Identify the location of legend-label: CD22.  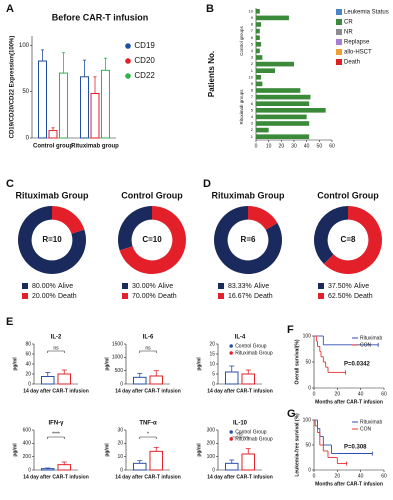
(144, 75).